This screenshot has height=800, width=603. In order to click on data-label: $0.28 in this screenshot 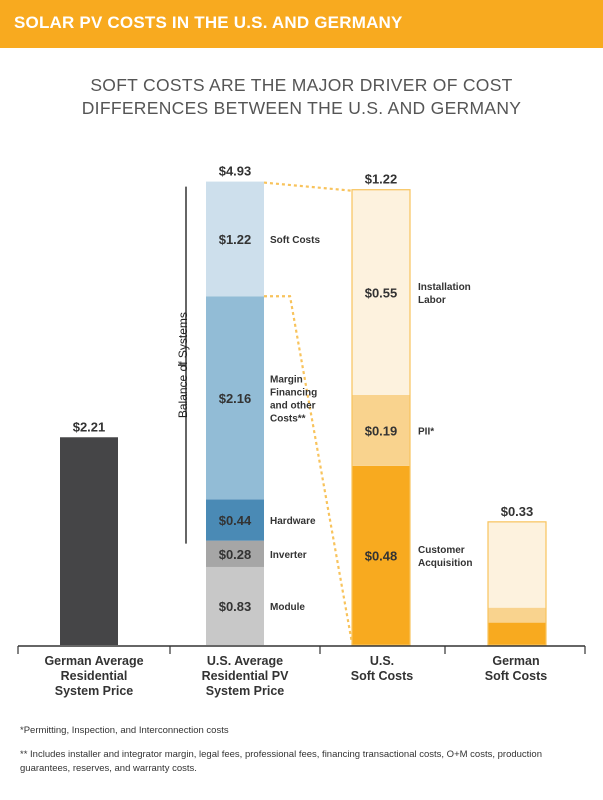, I will do `click(235, 554)`.